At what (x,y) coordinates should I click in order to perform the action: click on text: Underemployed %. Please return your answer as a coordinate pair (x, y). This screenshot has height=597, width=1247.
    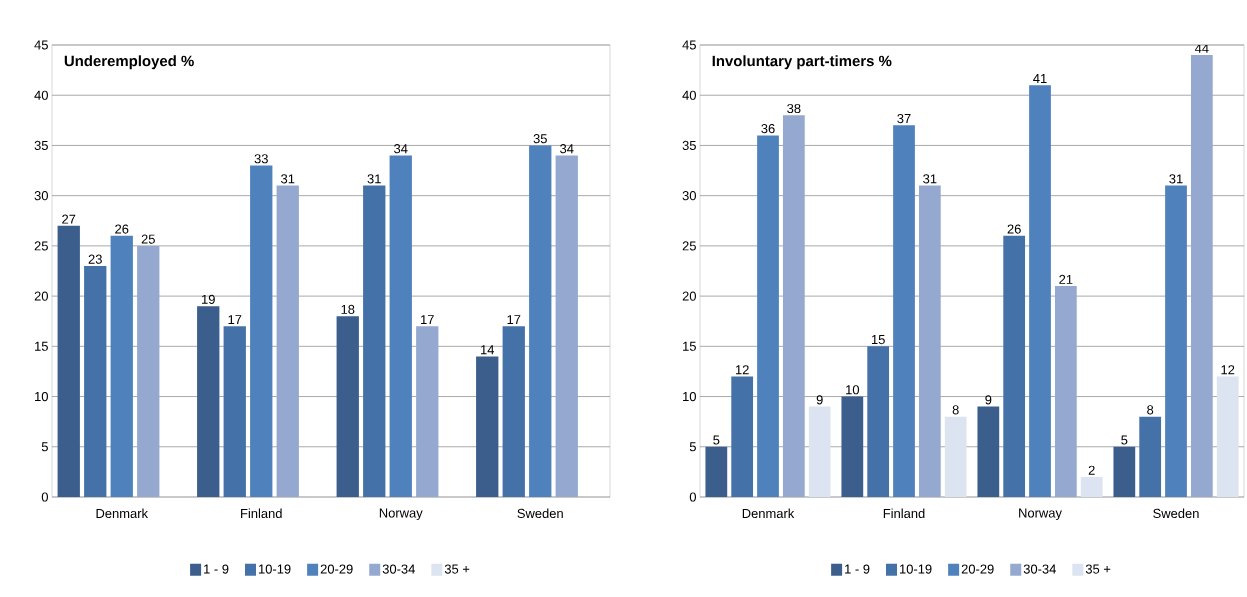
    Looking at the image, I should click on (129, 62).